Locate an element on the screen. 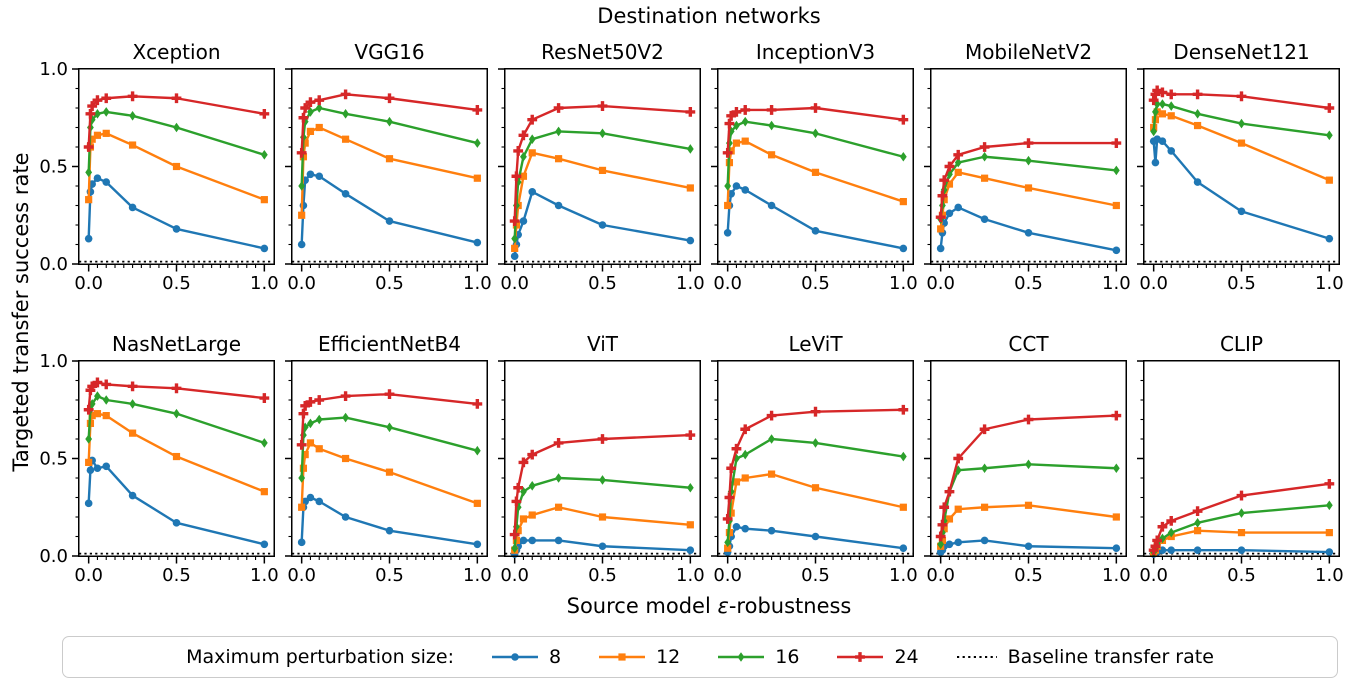 The width and height of the screenshot is (1345, 683). legend-item-label: 24 is located at coordinates (906, 657).